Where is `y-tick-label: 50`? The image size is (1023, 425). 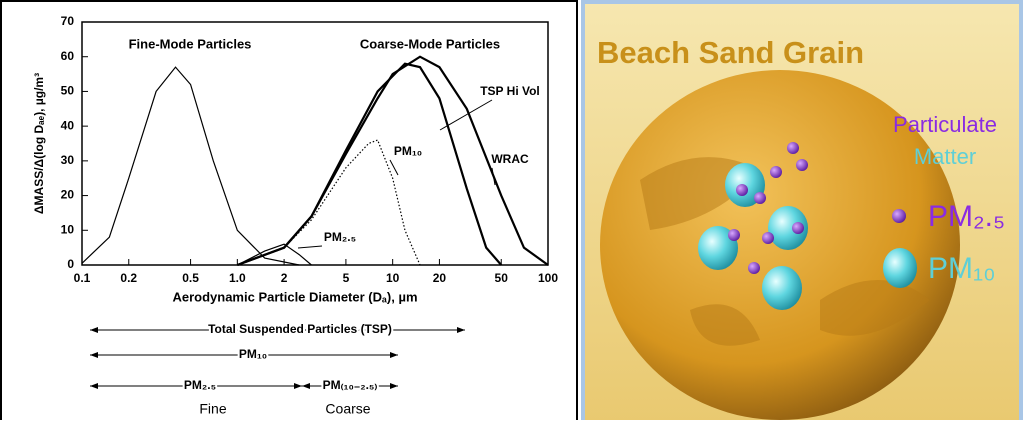
y-tick-label: 50 is located at coordinates (68, 91).